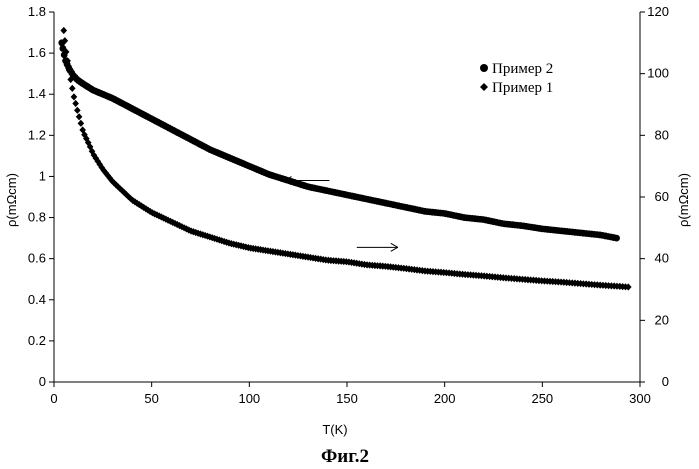  What do you see at coordinates (41, 196) in the screenshot?
I see `left-axis-ticks: 0 0.2 0.4 0.6 0.8 1 1.2 1.4 1.6 1.8` at bounding box center [41, 196].